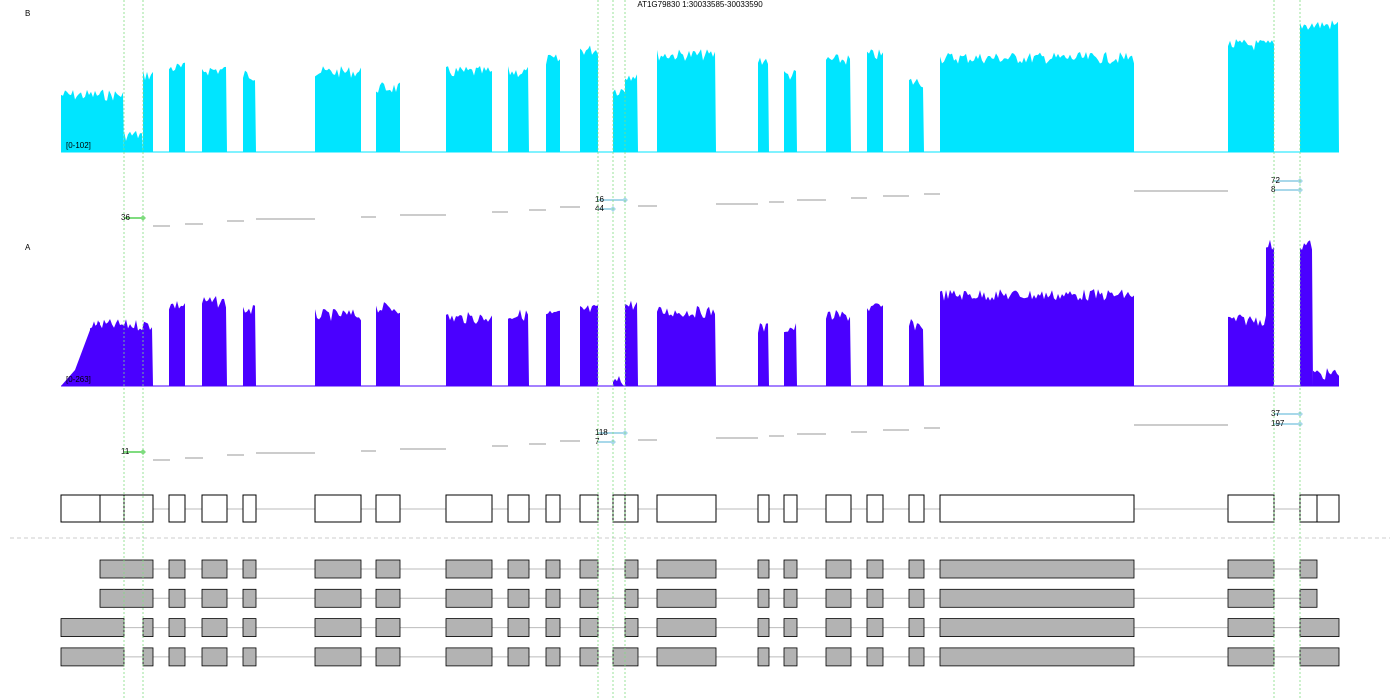 Image resolution: width=1400 pixels, height=700 pixels. Describe the element at coordinates (80, 354) in the screenshot. I see `coverage-ramp` at that location.